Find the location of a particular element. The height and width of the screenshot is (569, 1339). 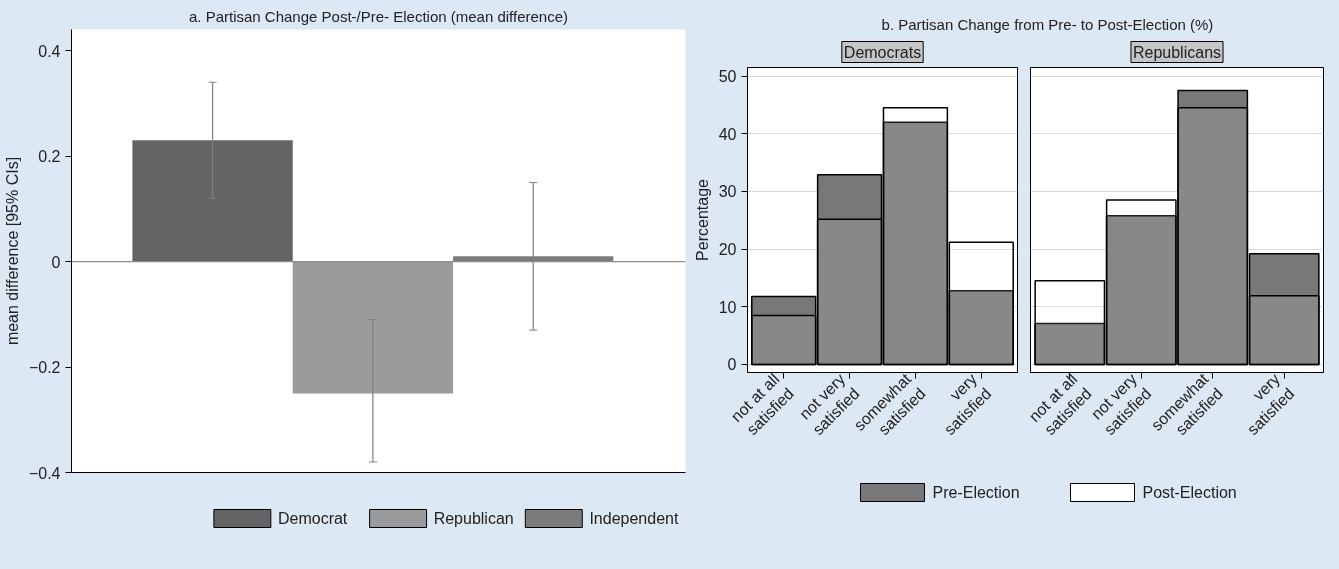

y-tick-label: 40 is located at coordinates (727, 134).